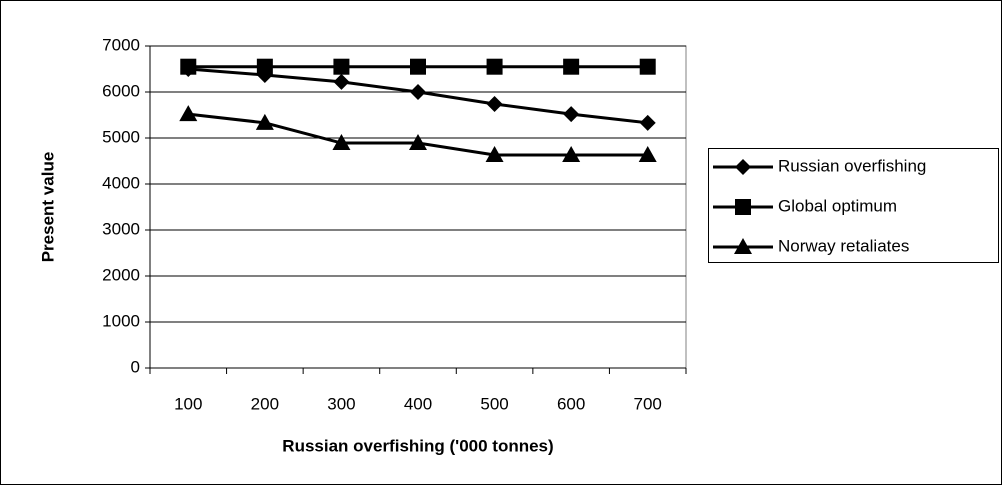 The height and width of the screenshot is (485, 1002). What do you see at coordinates (341, 403) in the screenshot?
I see `x-tick-label: 300` at bounding box center [341, 403].